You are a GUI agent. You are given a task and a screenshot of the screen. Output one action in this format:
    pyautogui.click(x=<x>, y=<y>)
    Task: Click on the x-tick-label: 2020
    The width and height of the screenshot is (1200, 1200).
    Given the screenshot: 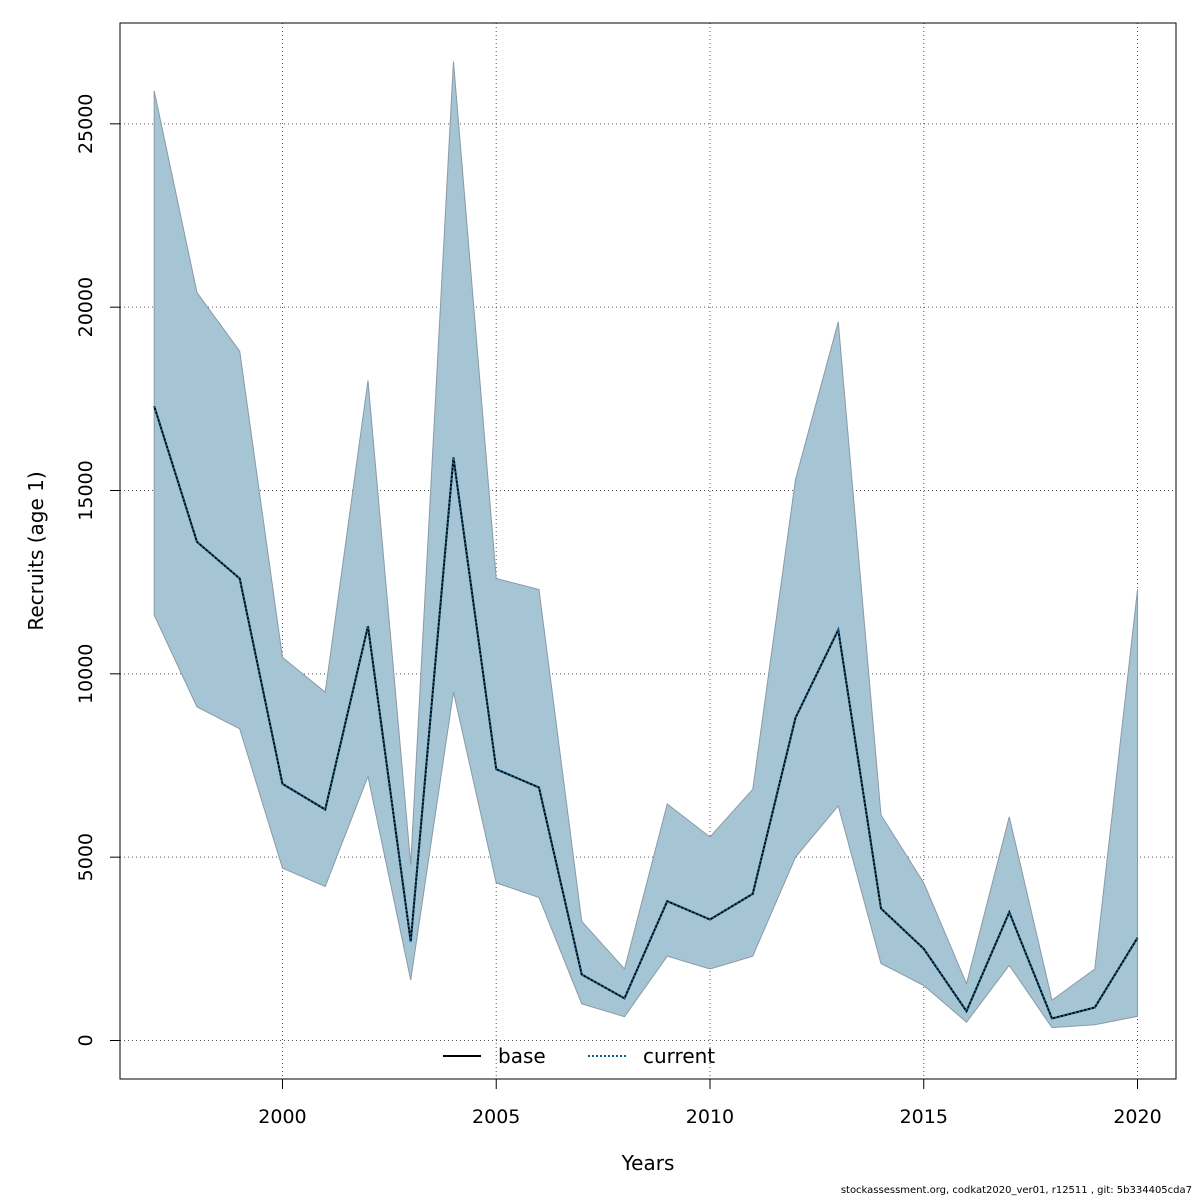 What is the action you would take?
    pyautogui.click(x=1137, y=1117)
    